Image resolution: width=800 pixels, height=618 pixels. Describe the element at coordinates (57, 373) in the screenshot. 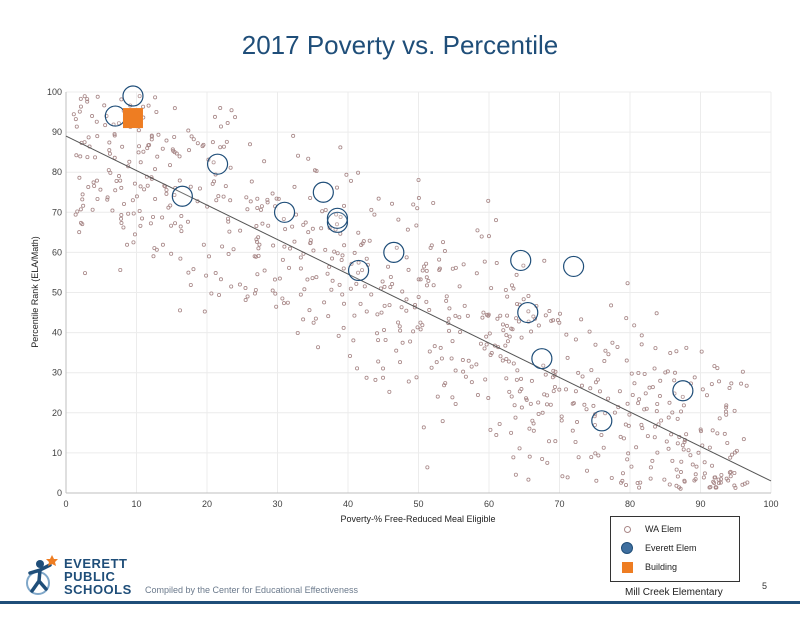

I see `y-tick-label: 30` at that location.